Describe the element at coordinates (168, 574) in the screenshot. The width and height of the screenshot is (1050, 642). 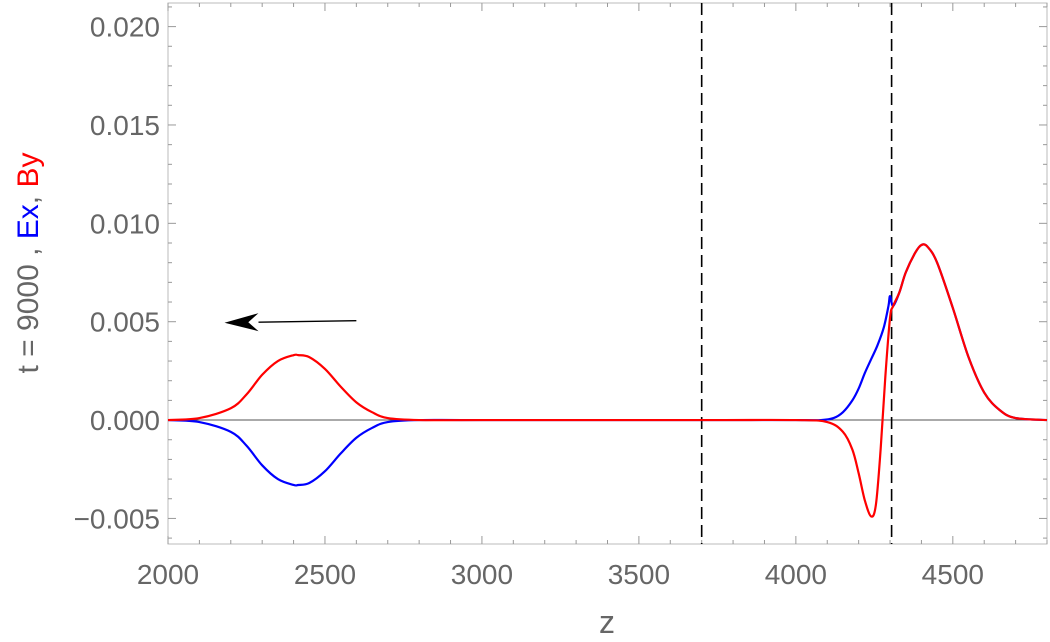
I see `x-tick-label: 2000` at that location.